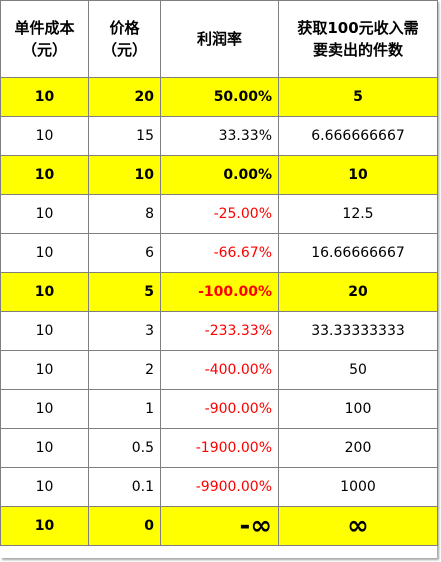 Image resolution: width=441 pixels, height=562 pixels. I want to click on cell-profit-margin: -100.00%, so click(219, 292).